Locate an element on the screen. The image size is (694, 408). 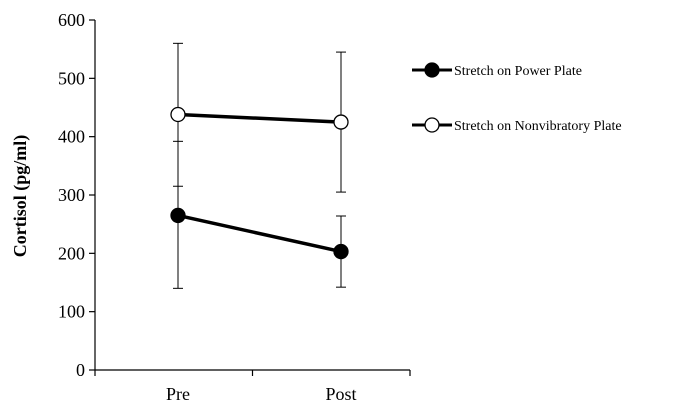
legend-item: Stretch on Power Plate is located at coordinates (497, 70).